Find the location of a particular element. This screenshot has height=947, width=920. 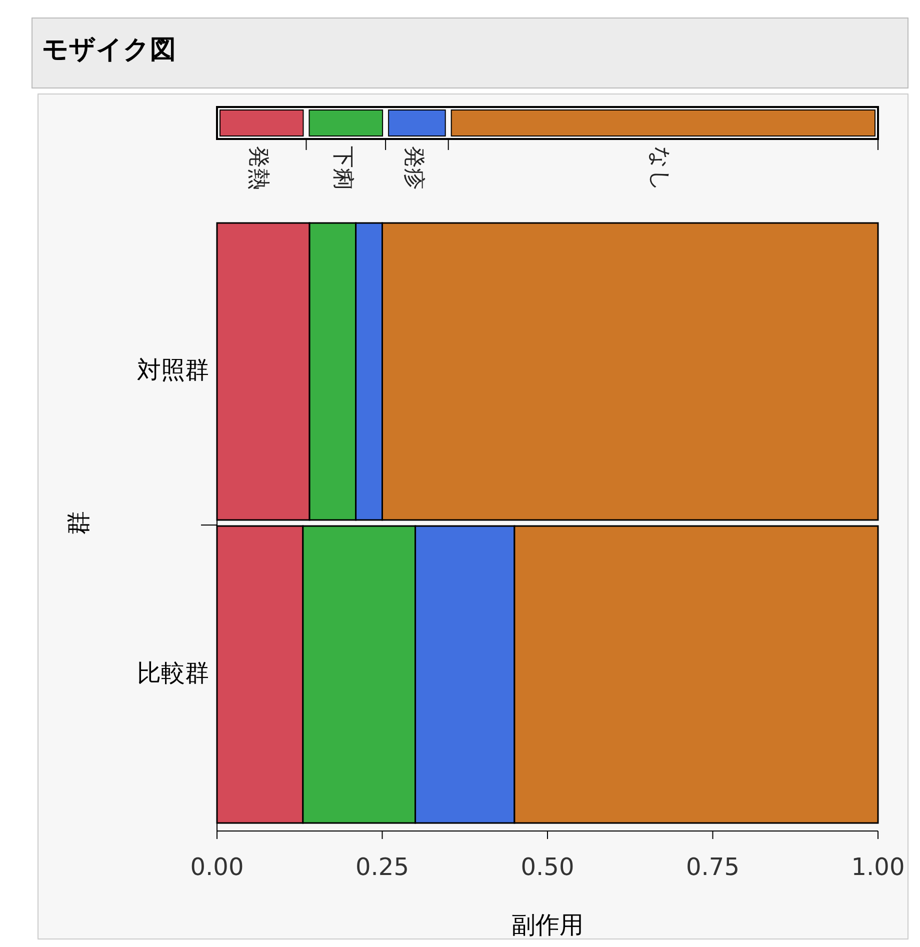

y-tick-label: 対照群 is located at coordinates (173, 370).